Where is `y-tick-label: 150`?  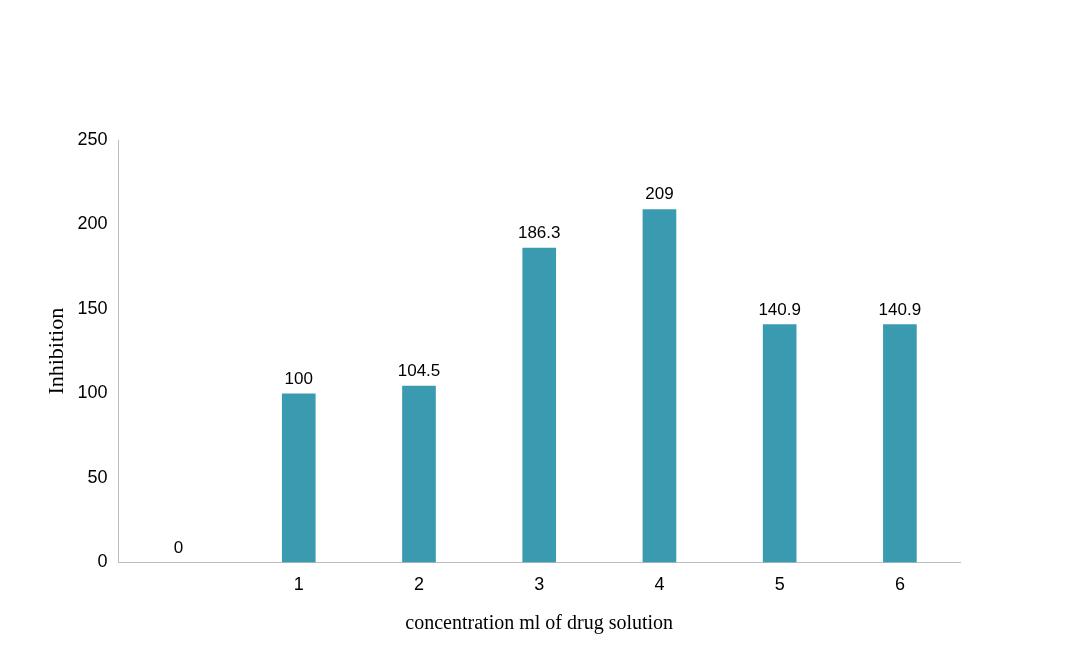
y-tick-label: 150 is located at coordinates (92, 307).